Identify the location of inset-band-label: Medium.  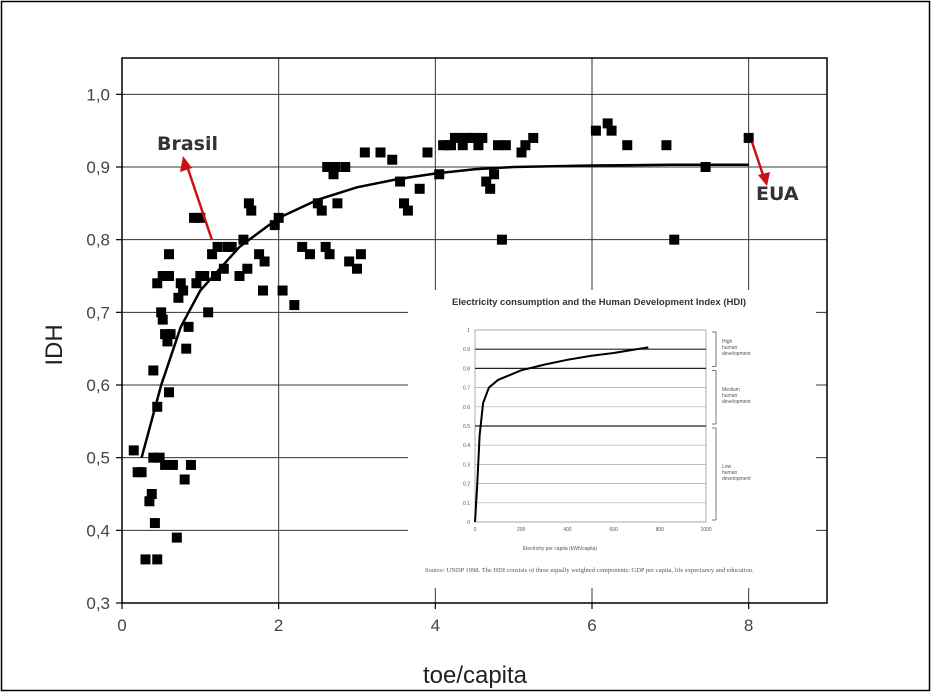
(731, 390).